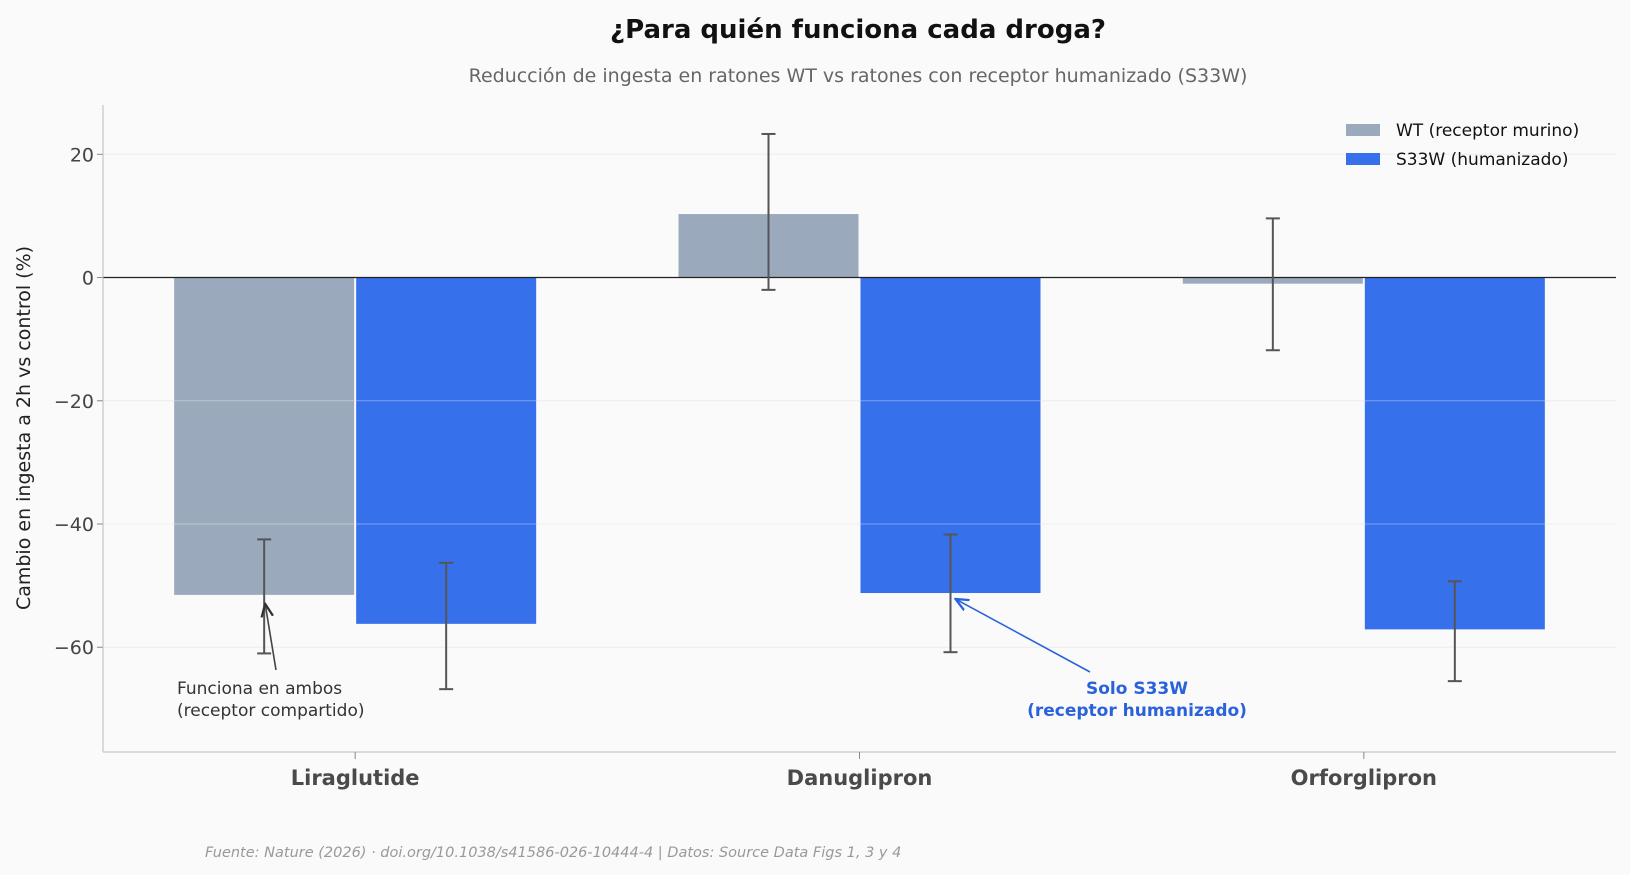 The width and height of the screenshot is (1630, 875). I want to click on error-bar-danuglipron-s33w, so click(950, 593).